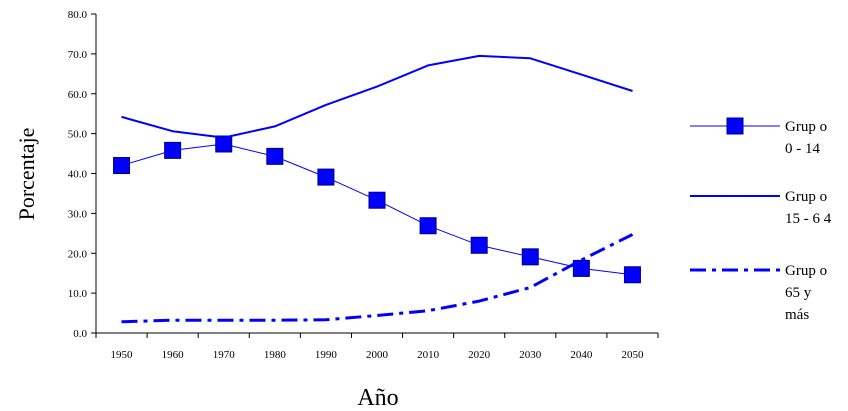 The width and height of the screenshot is (848, 411). Describe the element at coordinates (808, 219) in the screenshot. I see `legend-label: 15 - 6 4` at that location.